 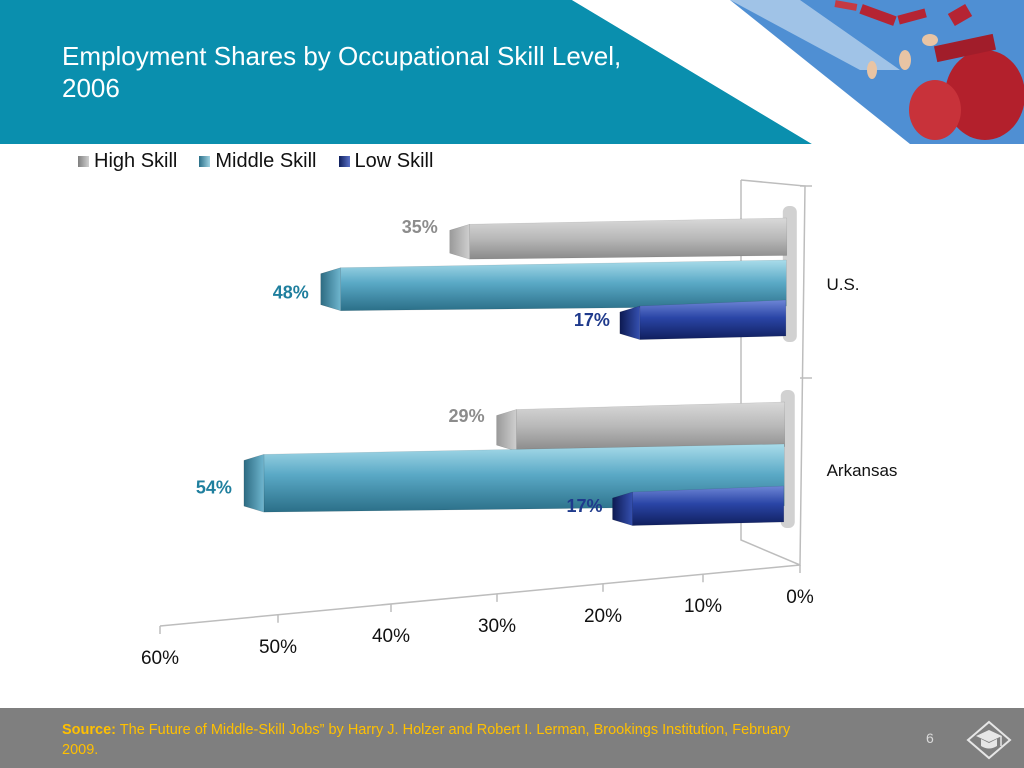 What do you see at coordinates (205, 161) in the screenshot?
I see `legend-swatch-middle-skill` at bounding box center [205, 161].